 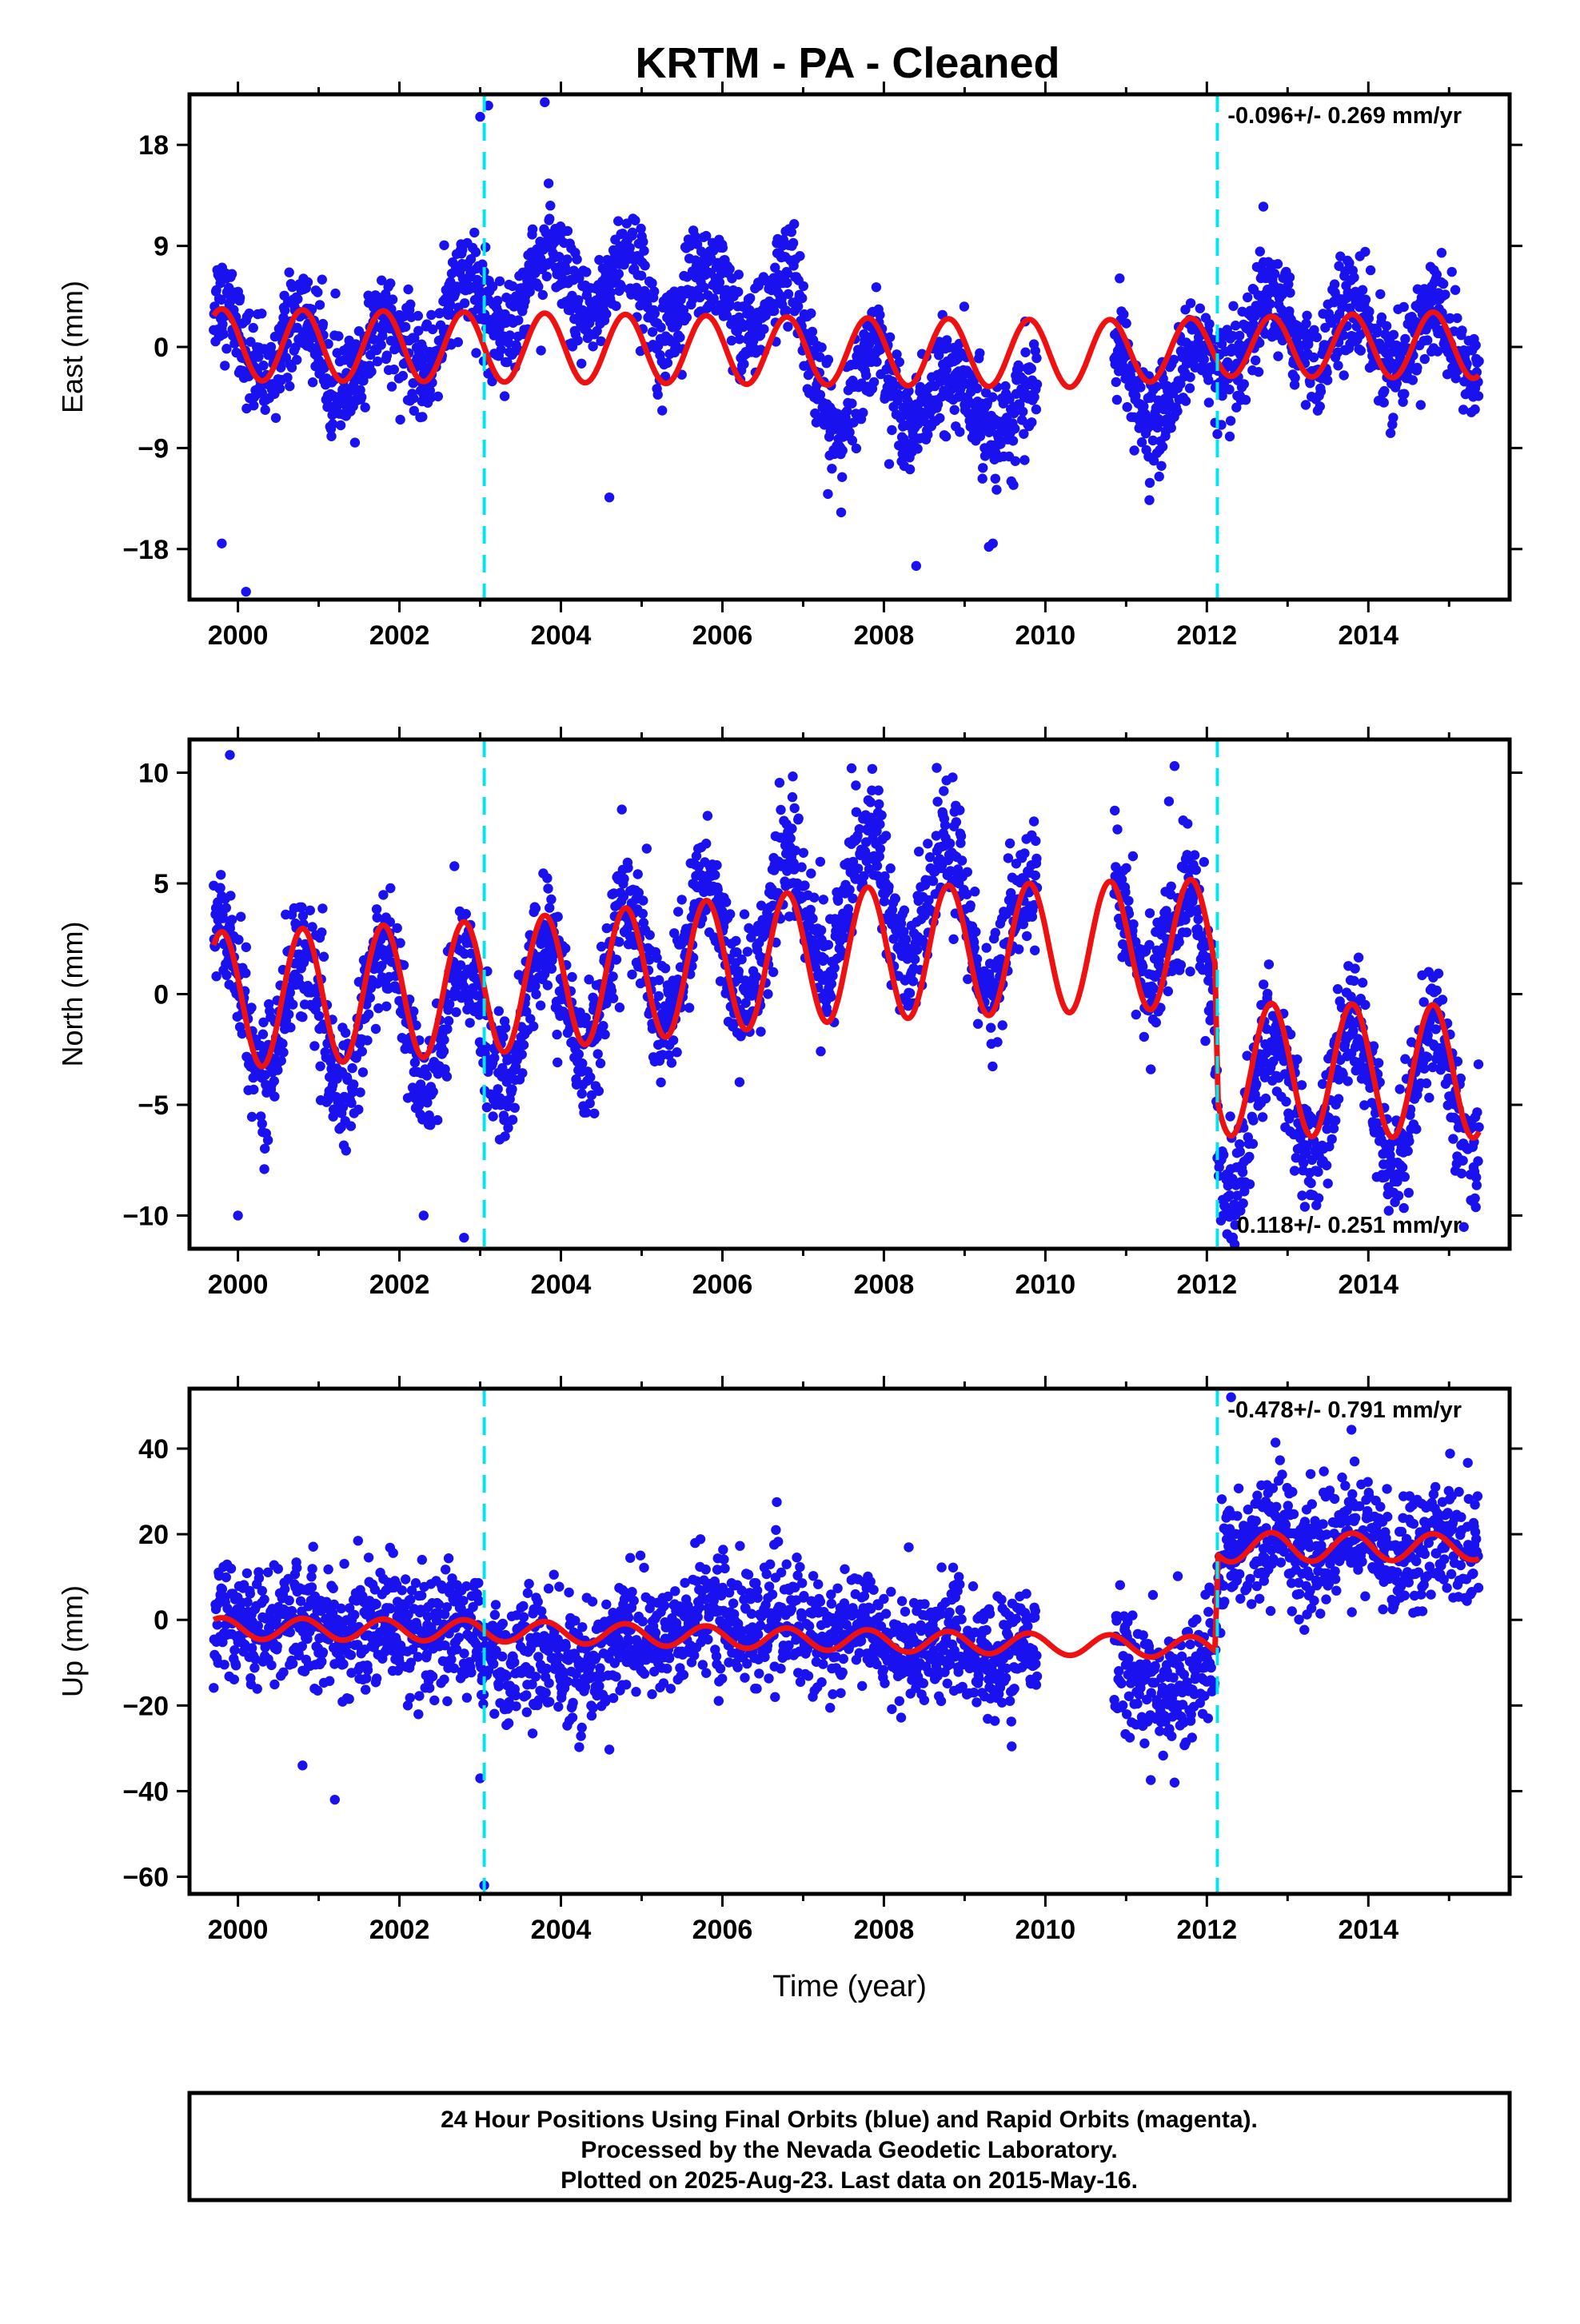 I want to click on y-tick-label: 18, so click(x=153, y=146).